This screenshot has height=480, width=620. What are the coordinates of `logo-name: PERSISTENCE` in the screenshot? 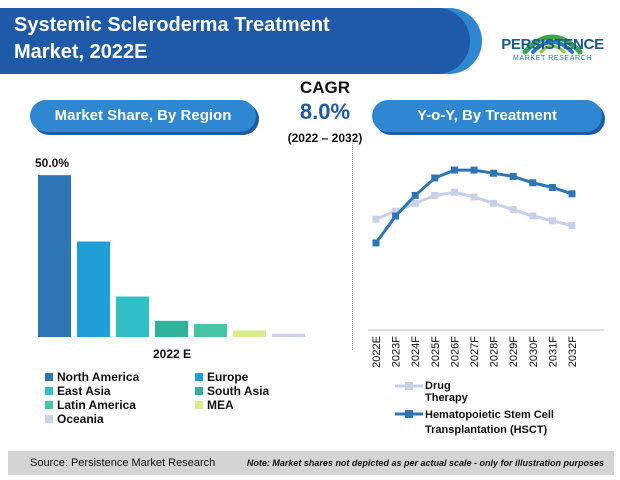 It's located at (552, 44).